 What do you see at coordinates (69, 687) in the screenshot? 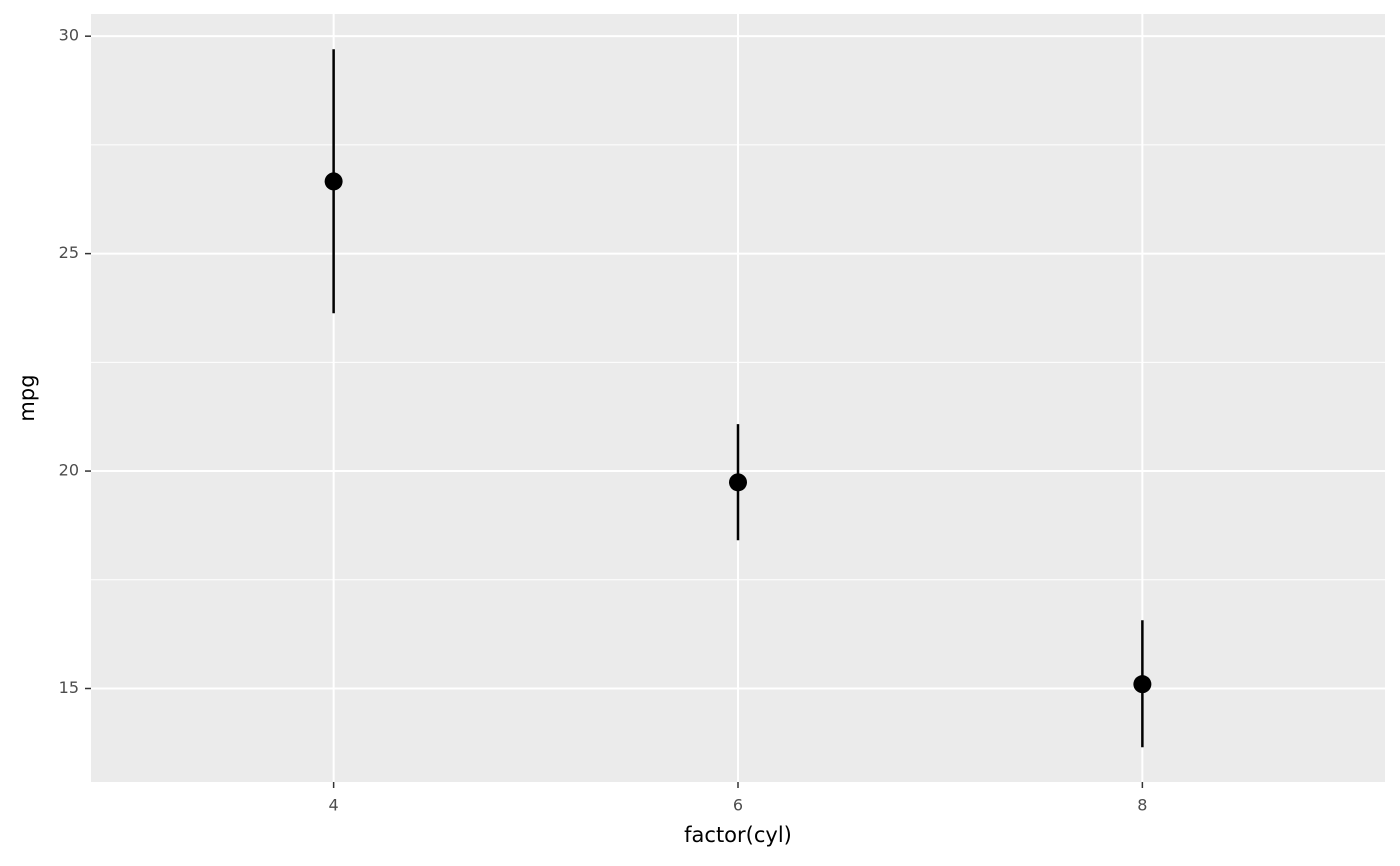
I see `y-tick-label: 15` at bounding box center [69, 687].